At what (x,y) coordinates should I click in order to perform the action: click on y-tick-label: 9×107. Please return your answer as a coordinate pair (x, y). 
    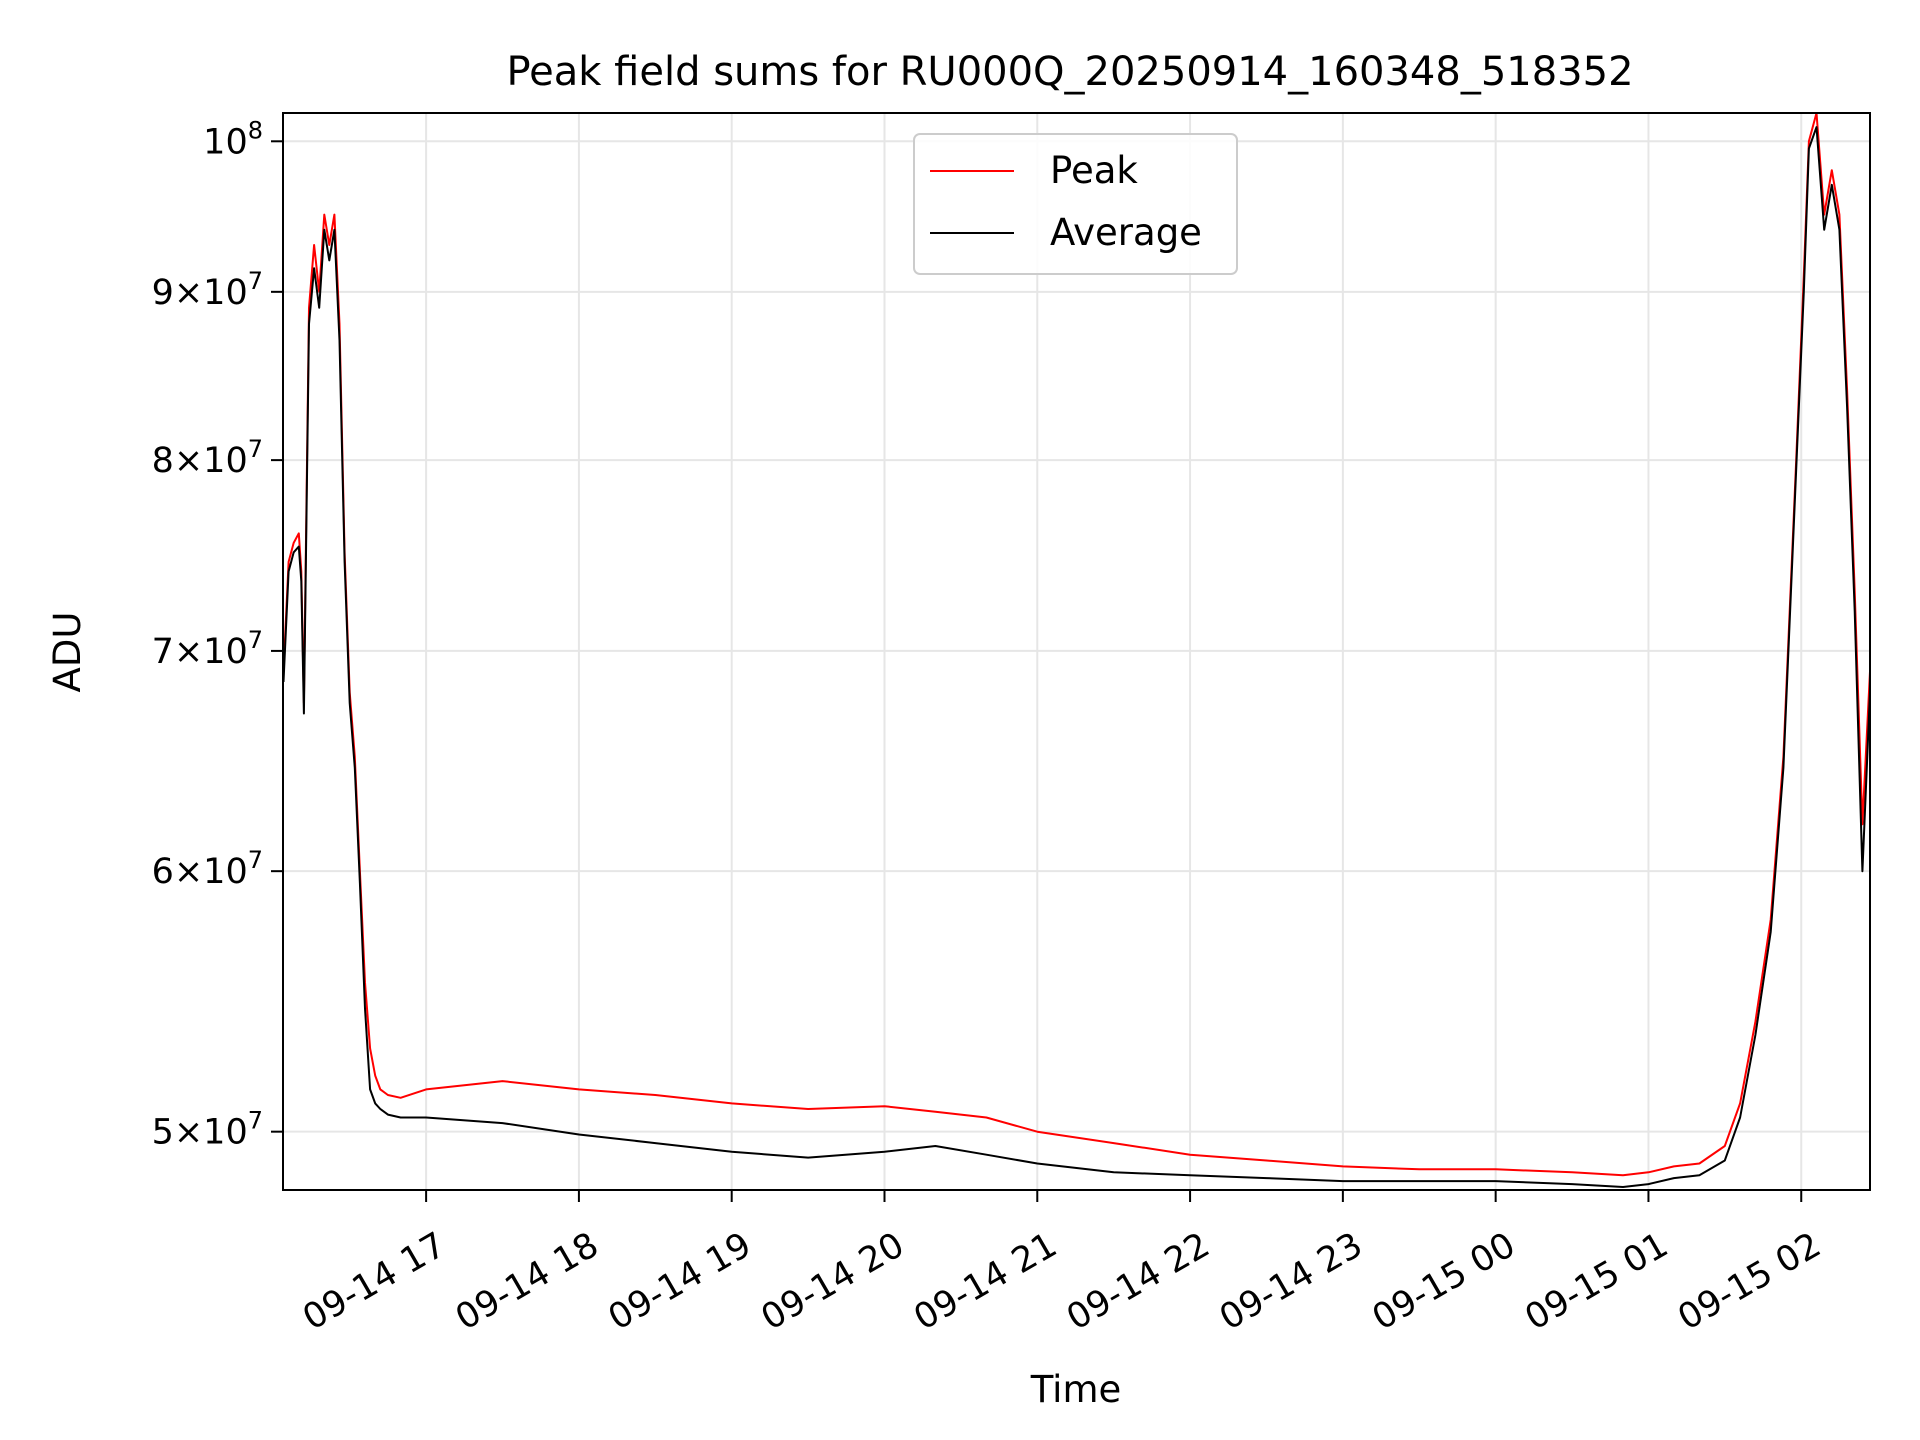
    Looking at the image, I should click on (207, 290).